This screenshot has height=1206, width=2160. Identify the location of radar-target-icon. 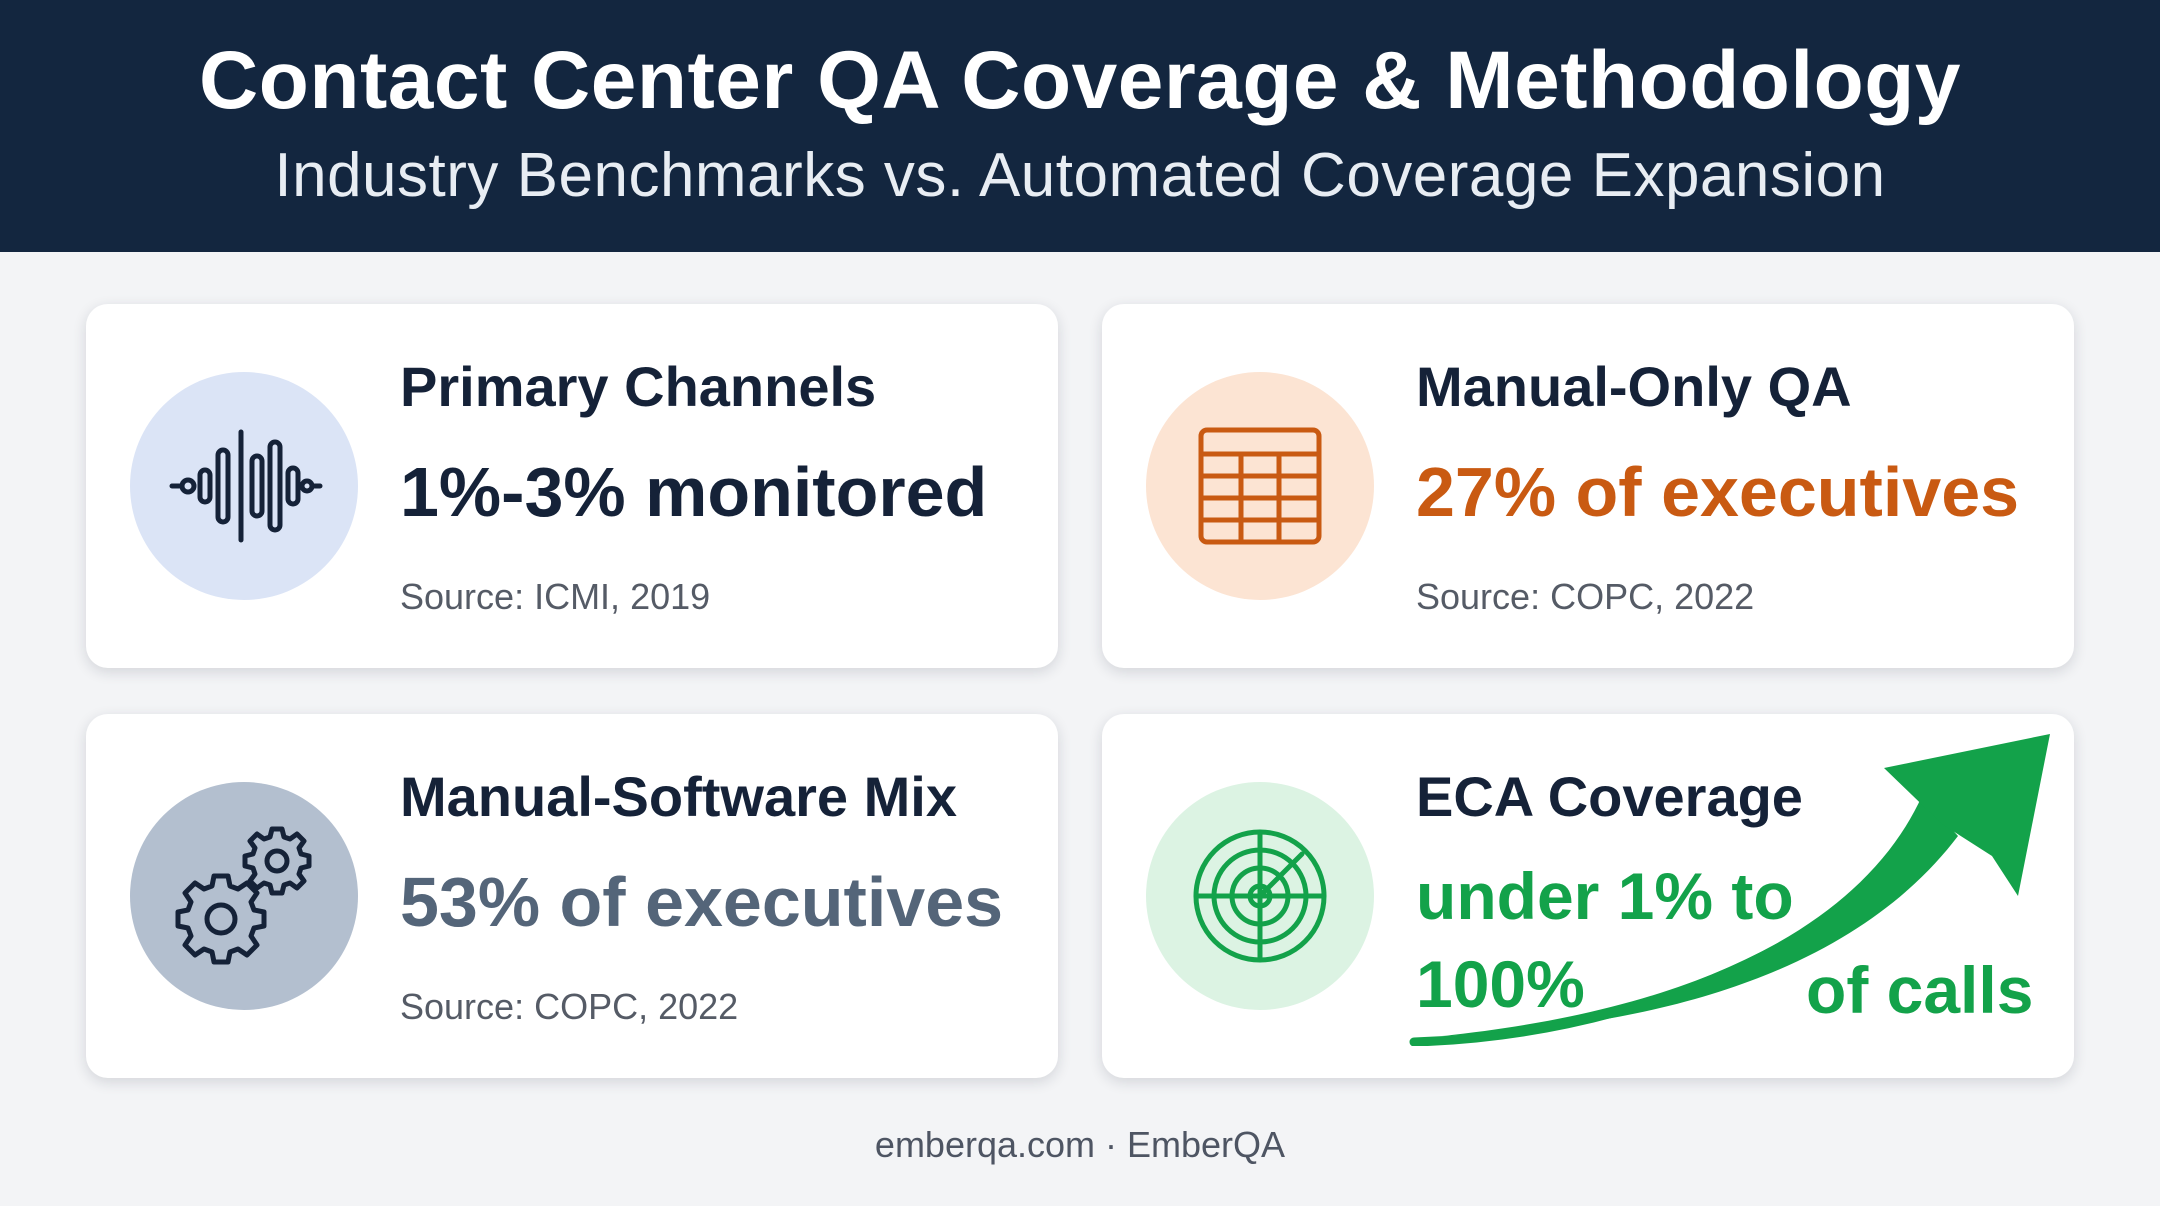
(1260, 896).